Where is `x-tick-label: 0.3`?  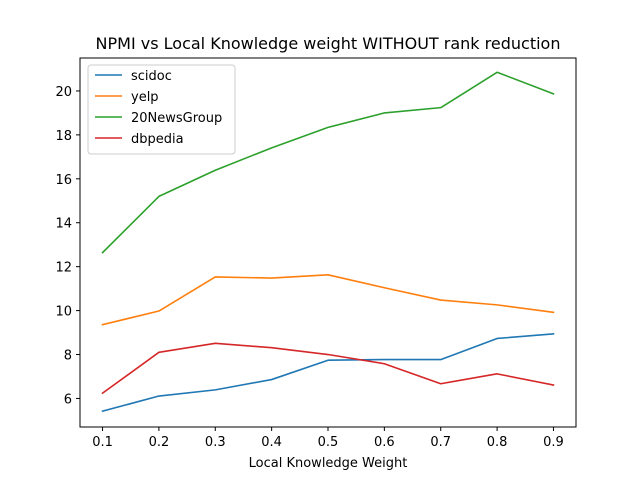
x-tick-label: 0.3 is located at coordinates (215, 442).